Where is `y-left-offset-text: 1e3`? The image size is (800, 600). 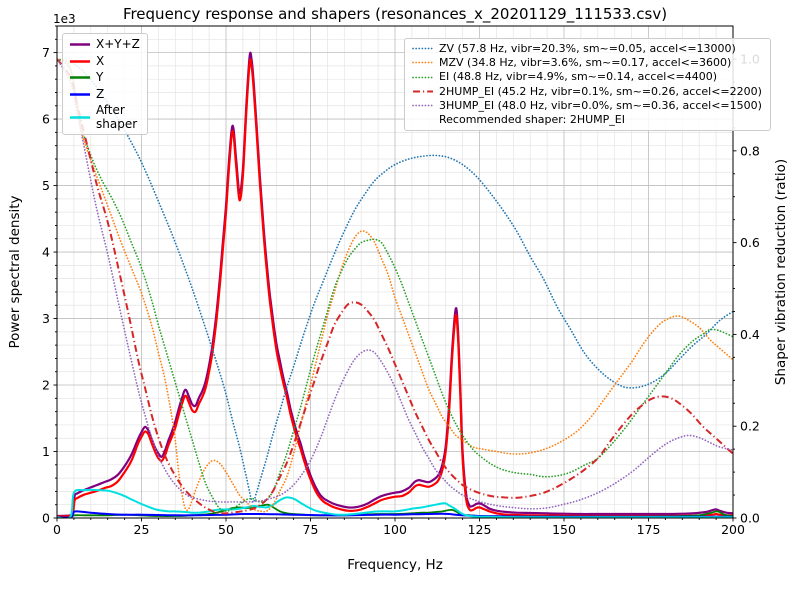 y-left-offset-text: 1e3 is located at coordinates (64, 19).